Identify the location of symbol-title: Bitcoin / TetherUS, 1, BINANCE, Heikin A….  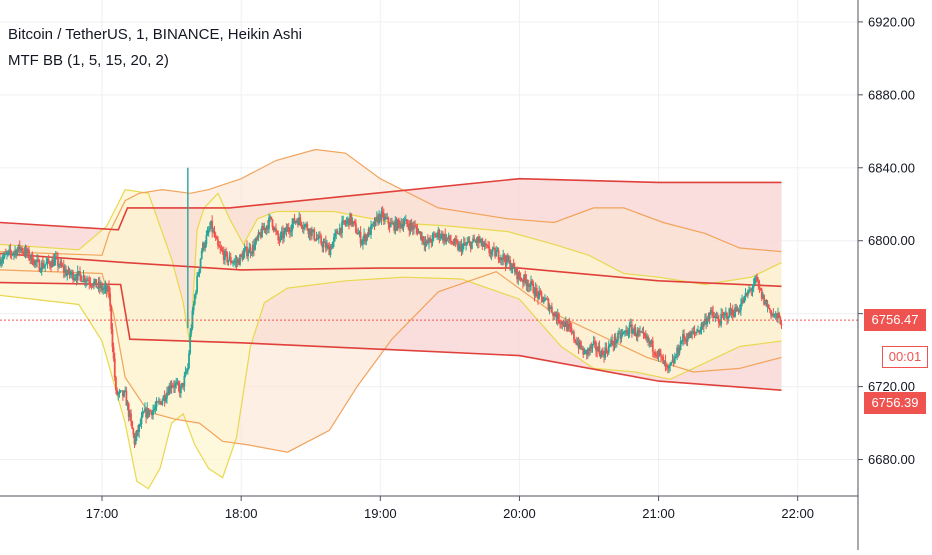
(155, 34).